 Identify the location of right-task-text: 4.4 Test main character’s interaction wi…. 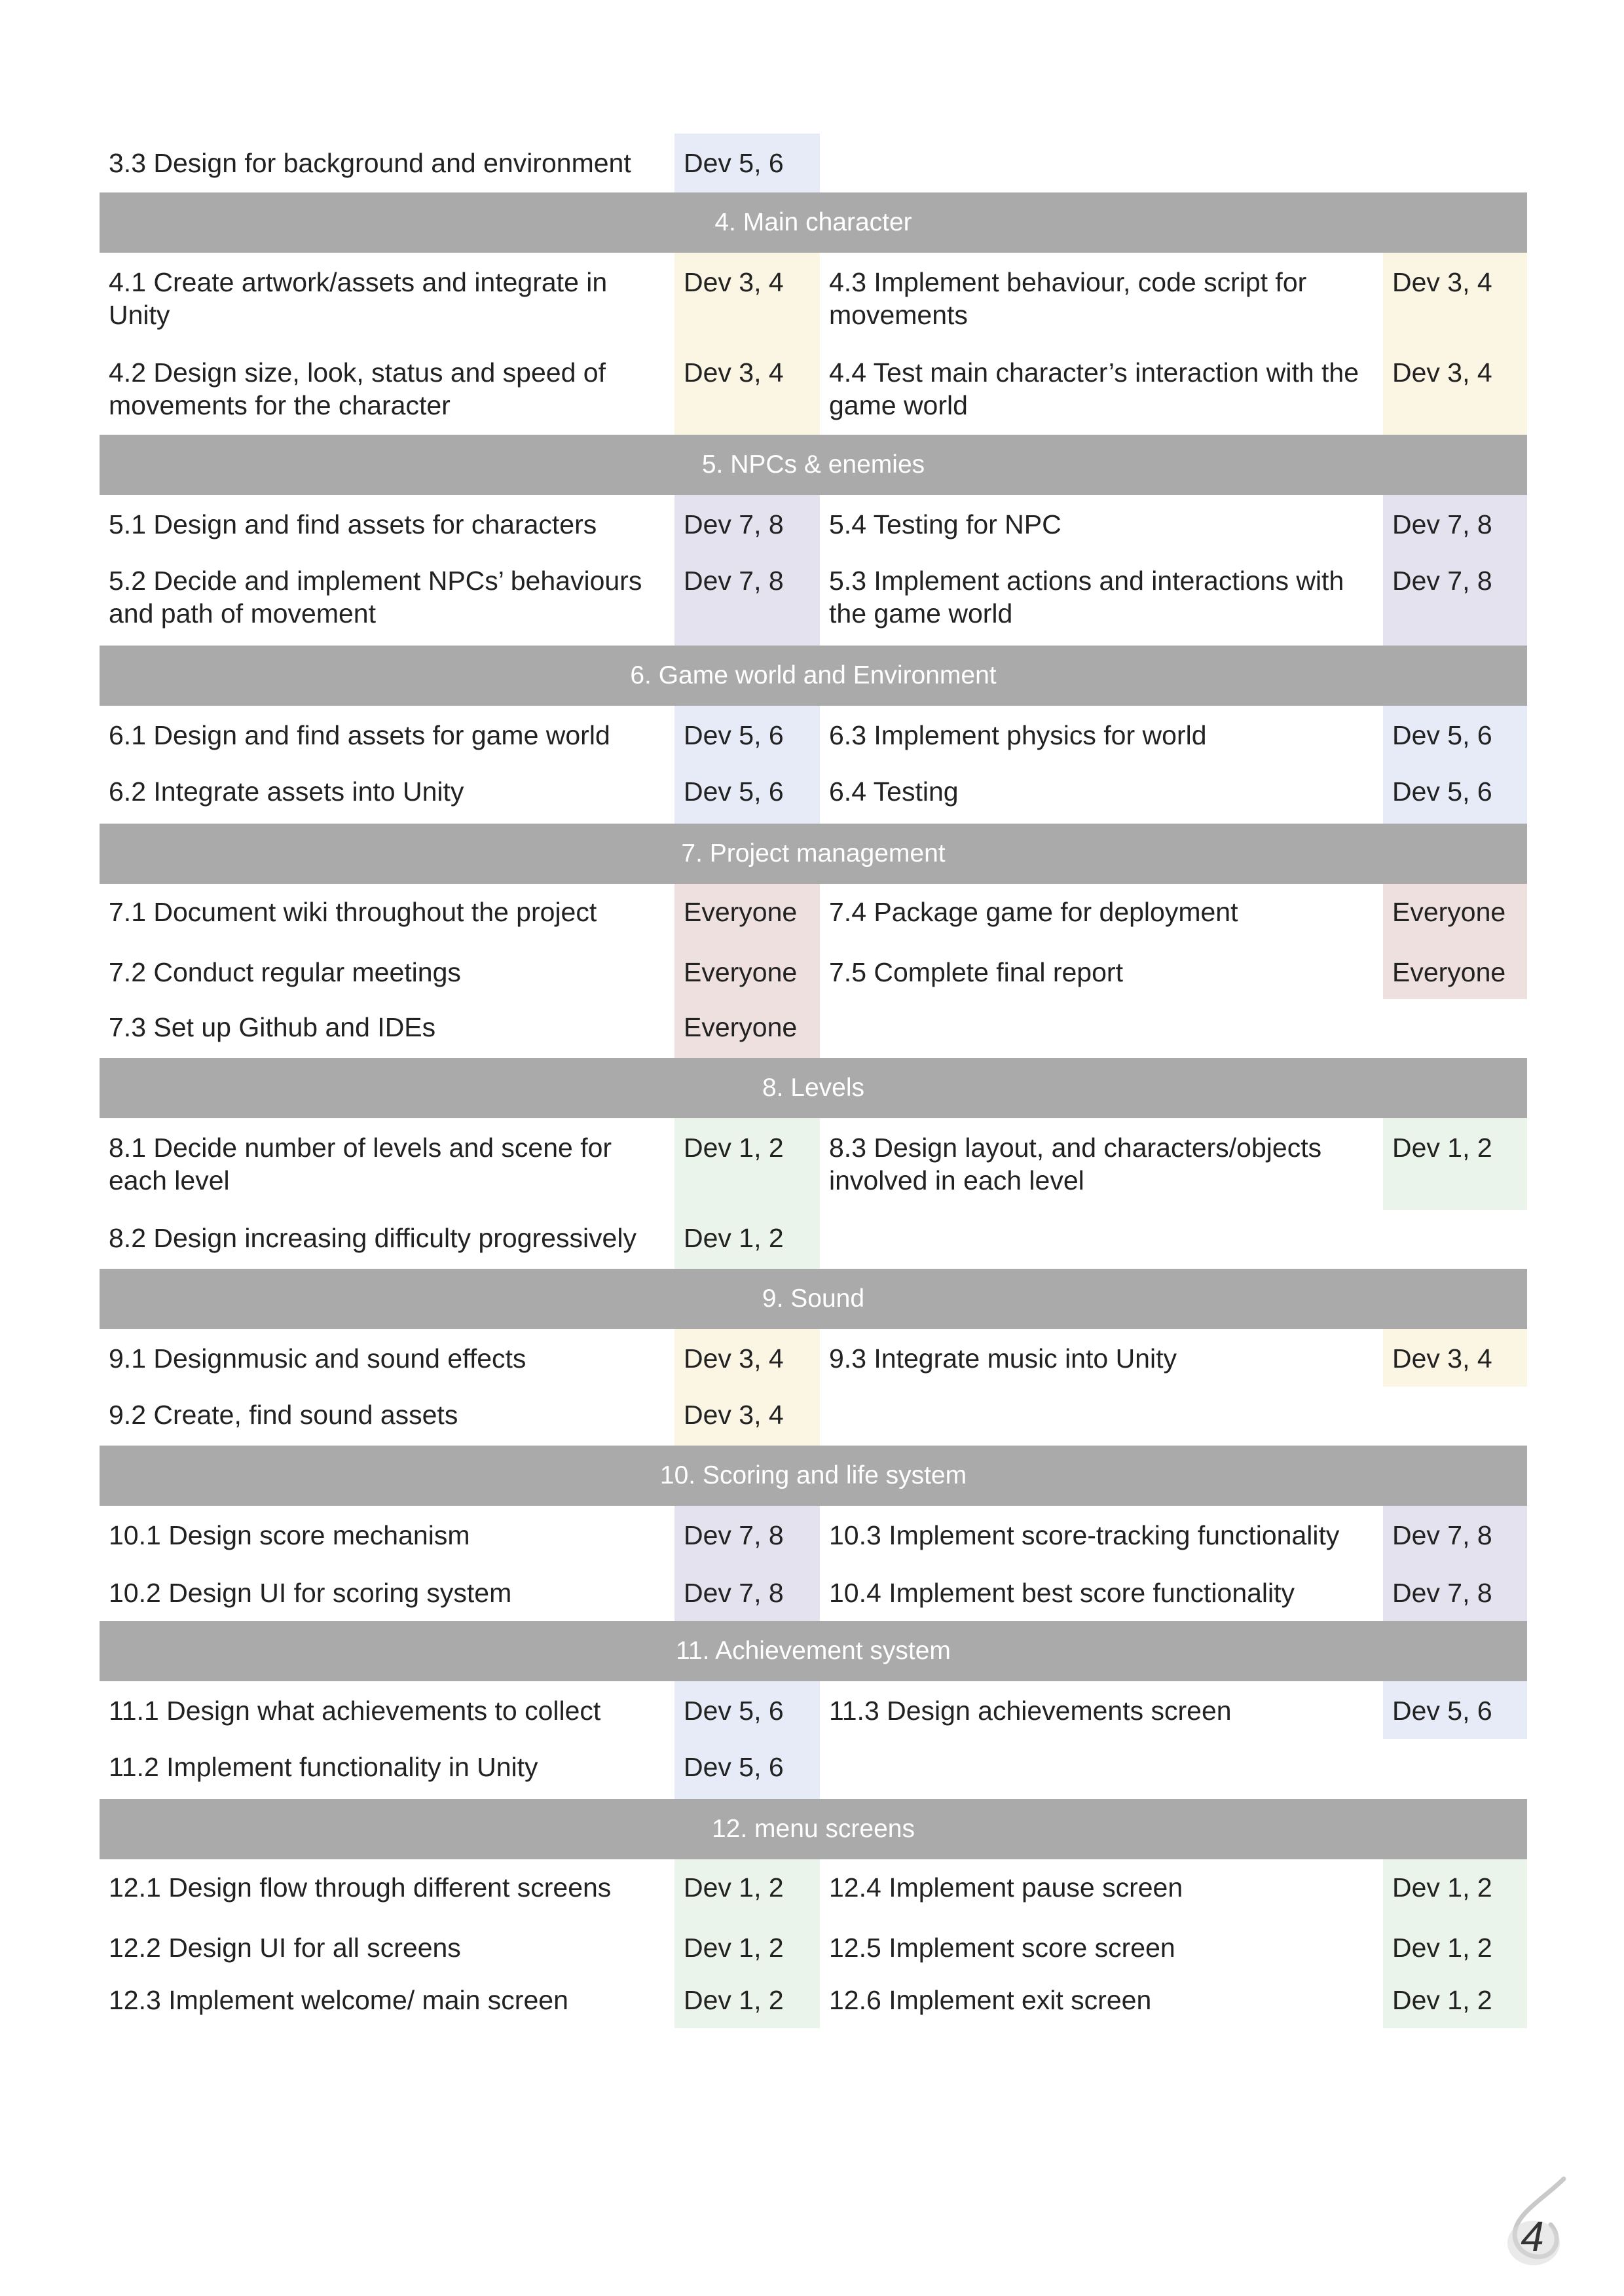
(1094, 388).